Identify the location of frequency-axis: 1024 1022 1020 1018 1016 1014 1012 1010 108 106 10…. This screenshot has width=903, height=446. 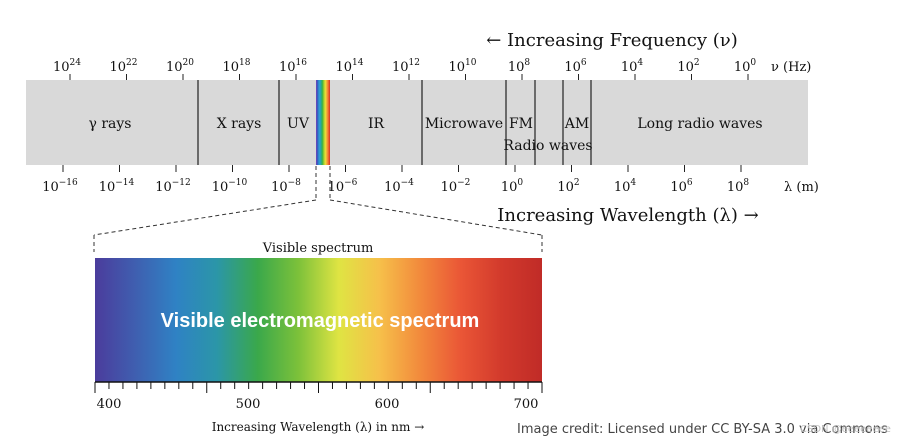
(404, 69).